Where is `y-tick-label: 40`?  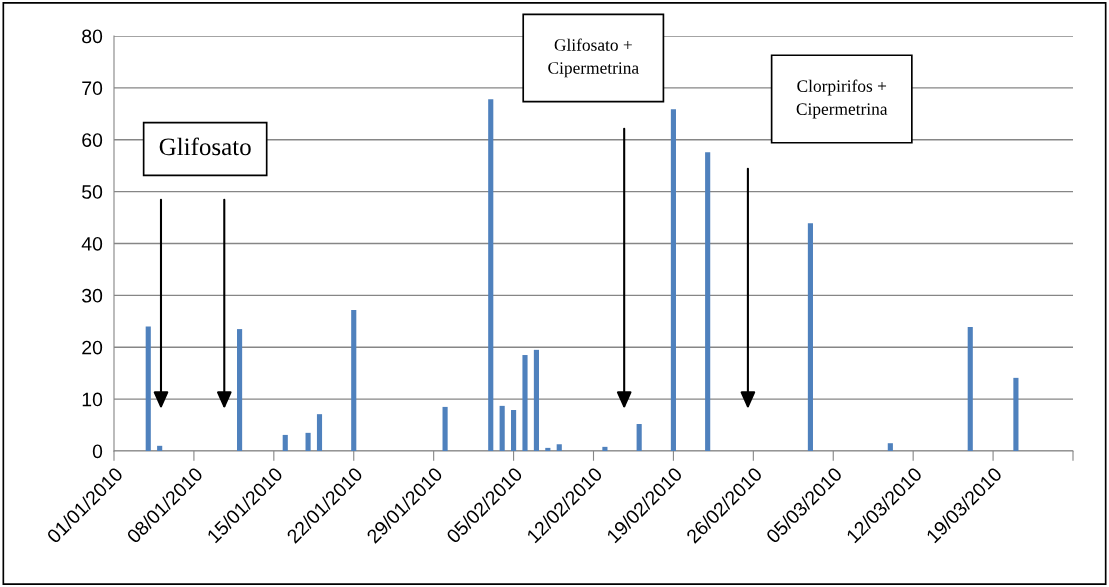
y-tick-label: 40 is located at coordinates (92, 243).